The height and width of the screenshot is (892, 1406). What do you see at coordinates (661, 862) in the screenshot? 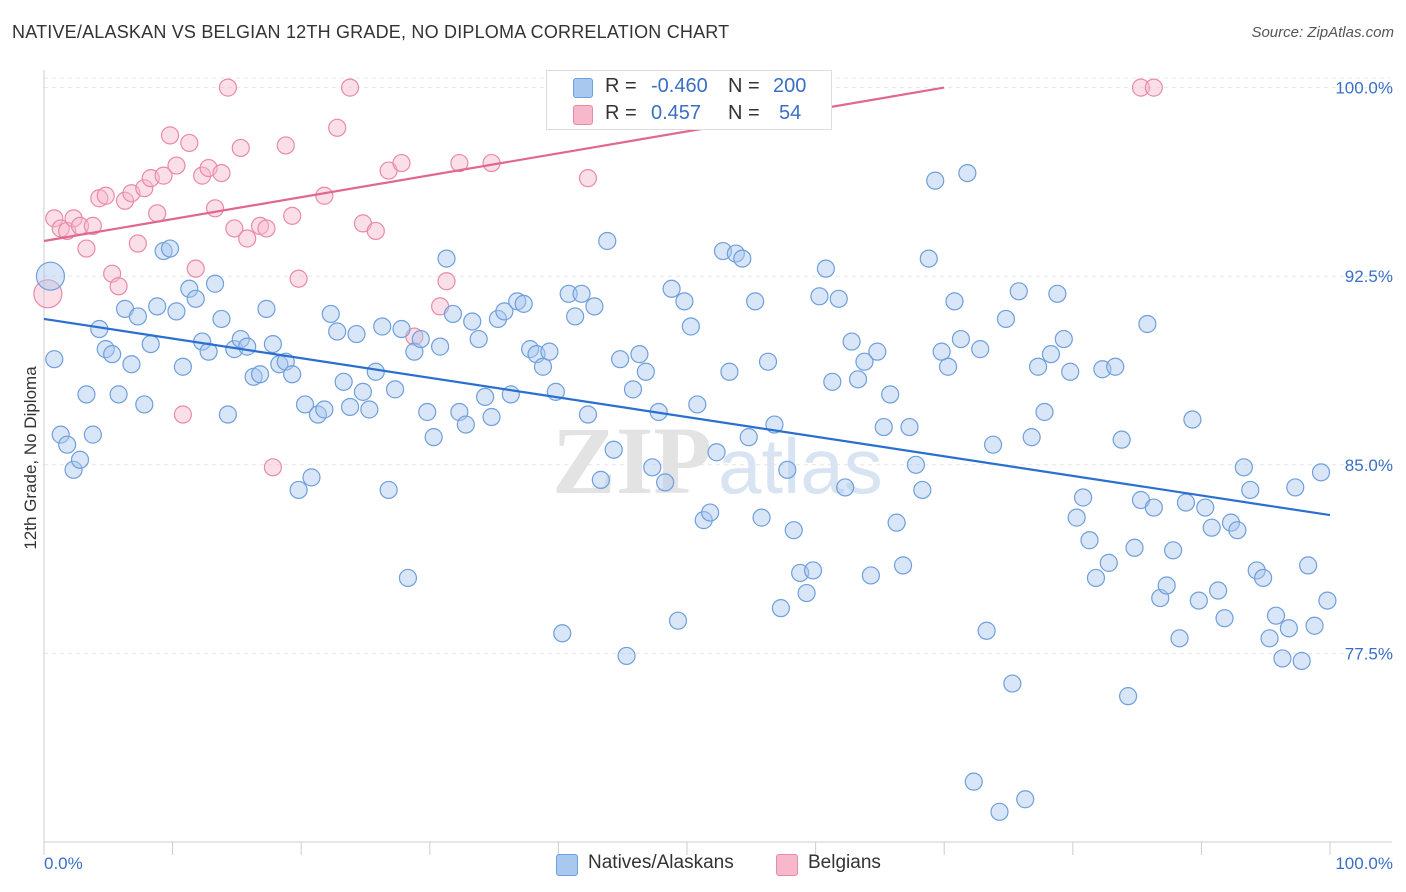
I see `bottom-legend-label-natives: Natives/Alaskans` at bounding box center [661, 862].